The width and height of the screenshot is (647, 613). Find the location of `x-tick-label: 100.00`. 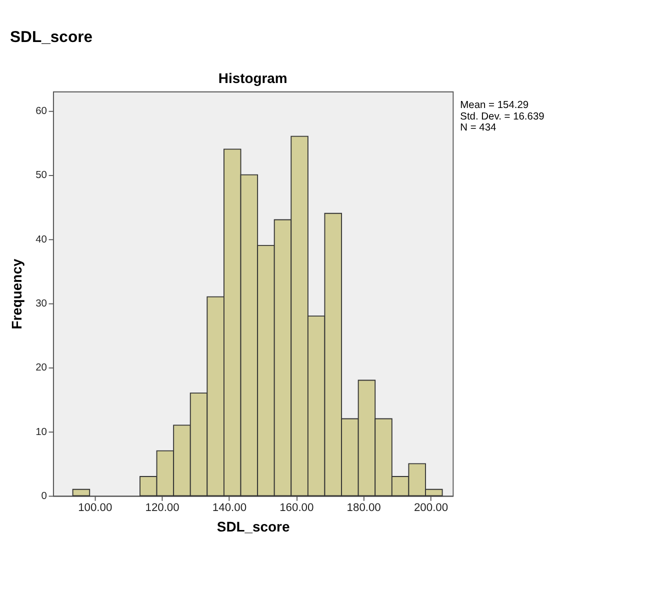

x-tick-label: 100.00 is located at coordinates (95, 508).